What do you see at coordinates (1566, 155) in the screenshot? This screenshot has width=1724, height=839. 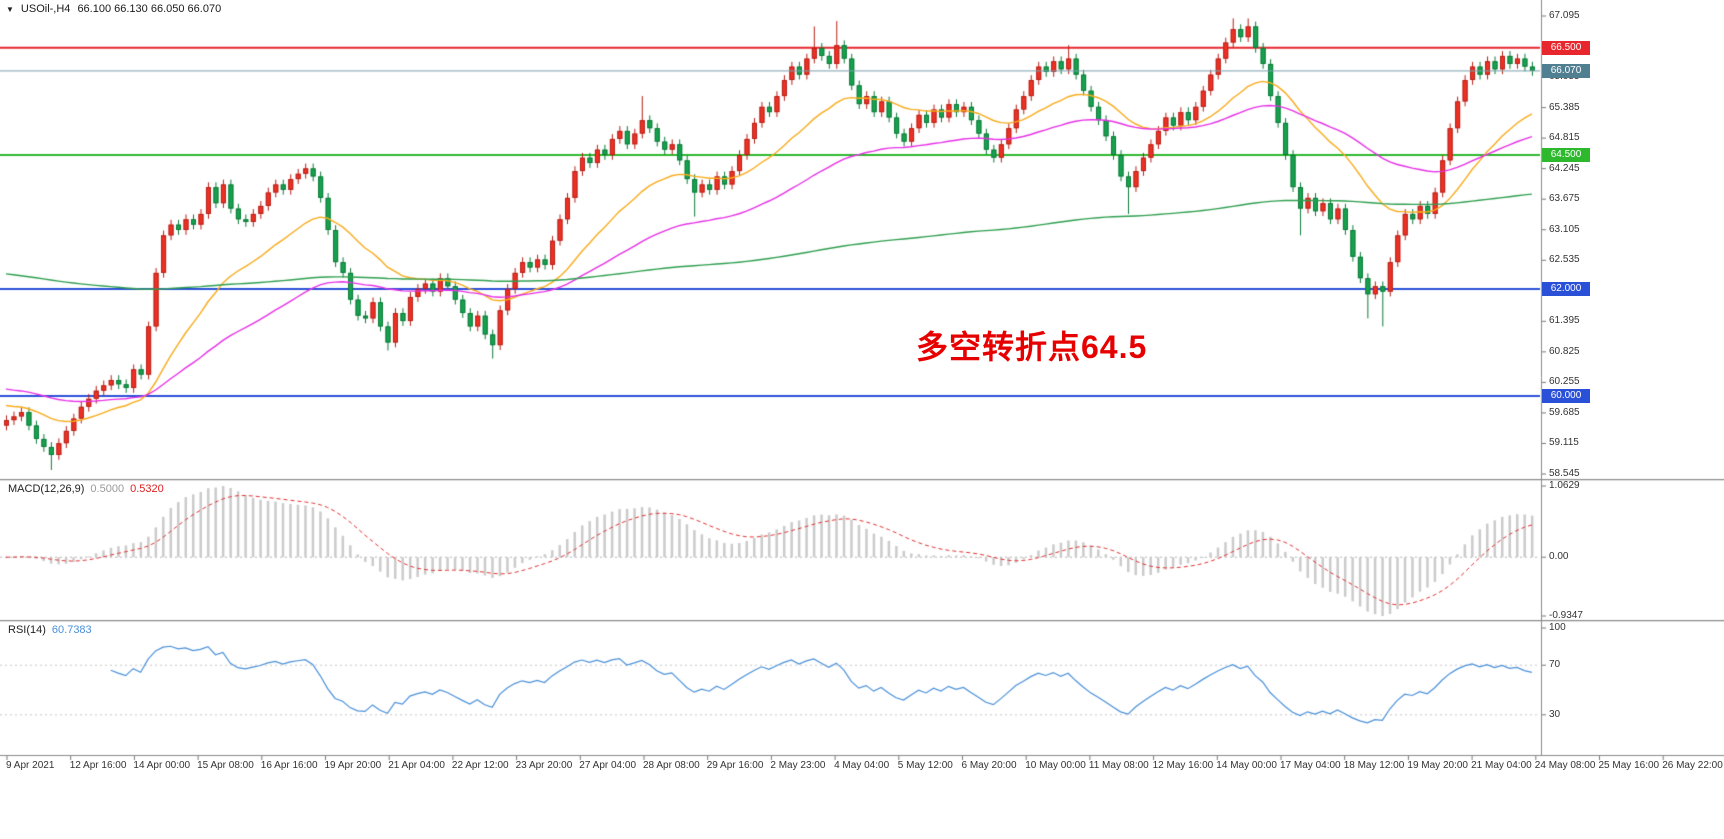 I see `hline-price-badge: 64.500` at bounding box center [1566, 155].